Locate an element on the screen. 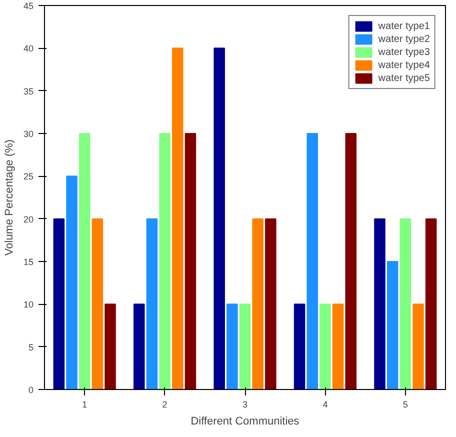 This screenshot has width=456, height=437. y-tick-label: 30 is located at coordinates (28, 134).